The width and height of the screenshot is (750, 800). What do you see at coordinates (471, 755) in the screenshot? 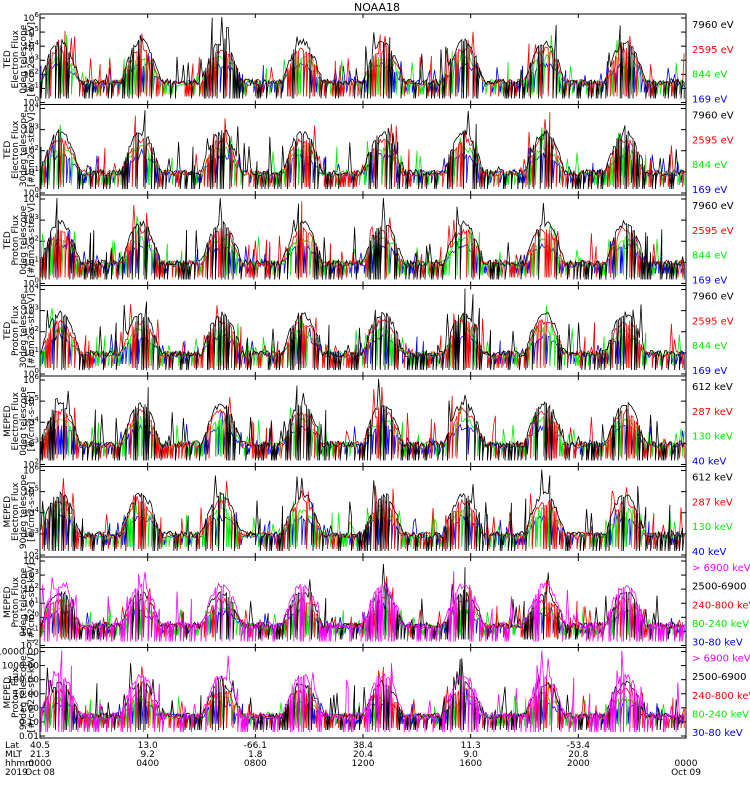
I see `x-tick-label: 9.0` at bounding box center [471, 755].